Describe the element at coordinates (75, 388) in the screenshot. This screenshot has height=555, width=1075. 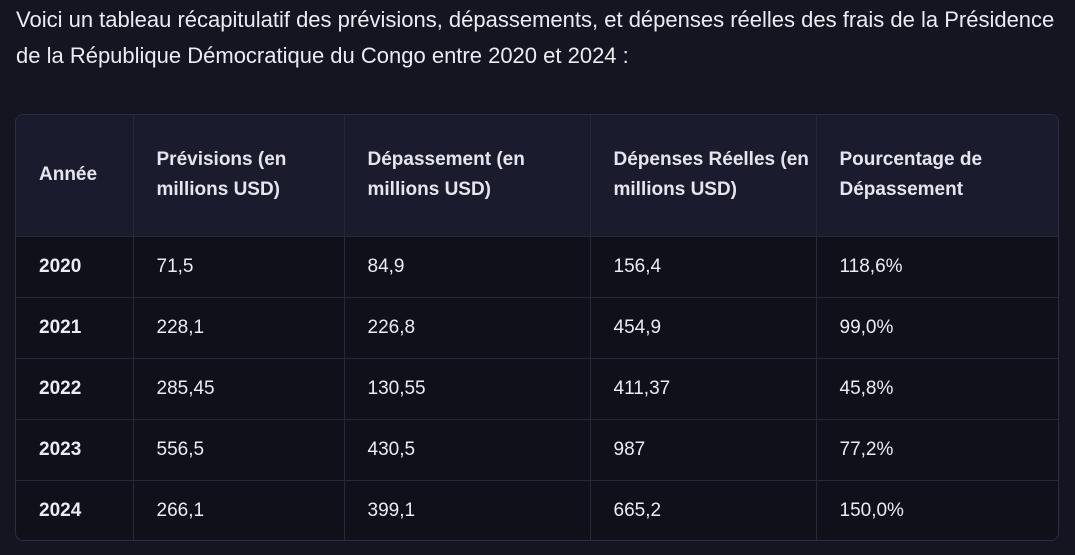
I see `cell-year: 2022` at that location.